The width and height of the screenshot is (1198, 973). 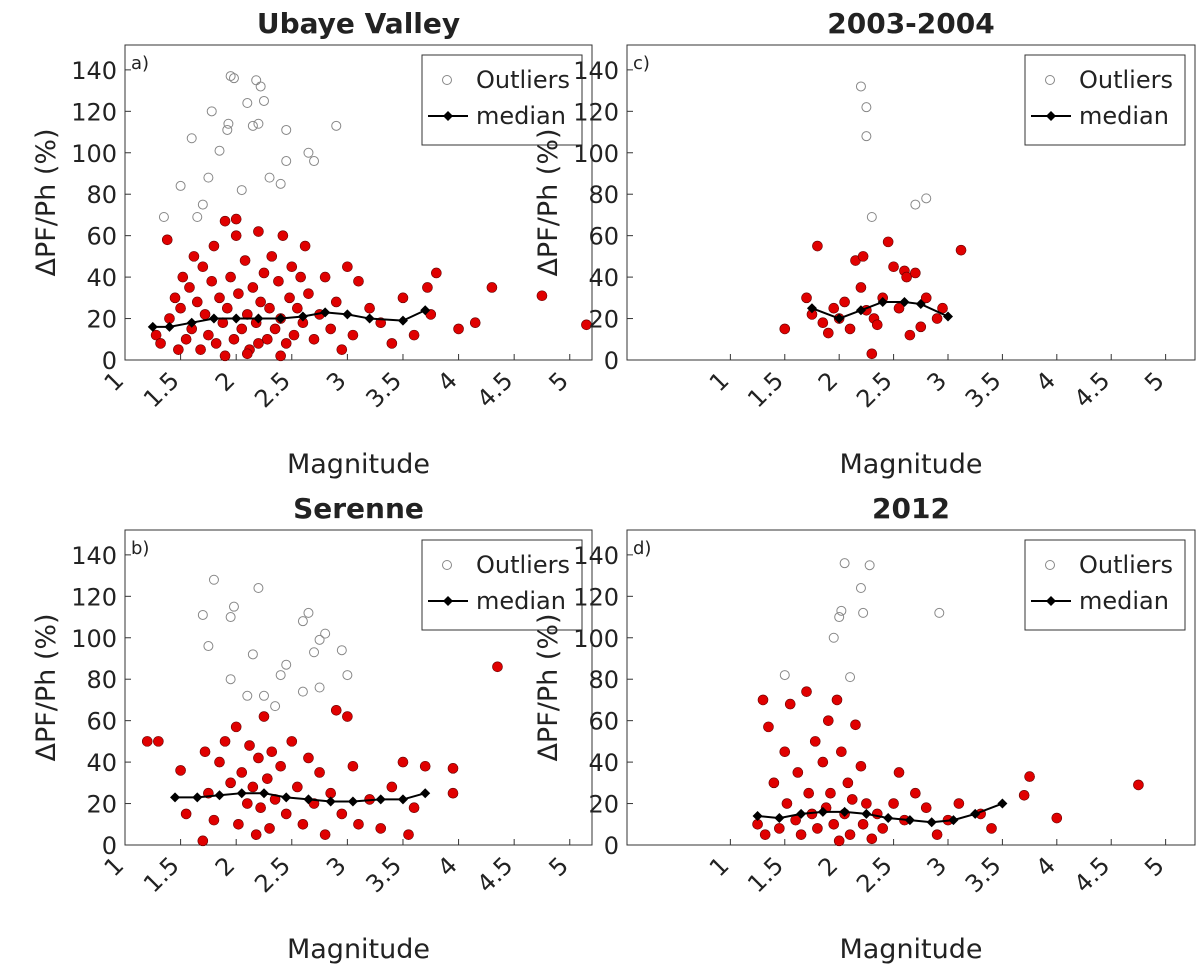 What do you see at coordinates (642, 548) in the screenshot?
I see `panel-label: d)` at bounding box center [642, 548].